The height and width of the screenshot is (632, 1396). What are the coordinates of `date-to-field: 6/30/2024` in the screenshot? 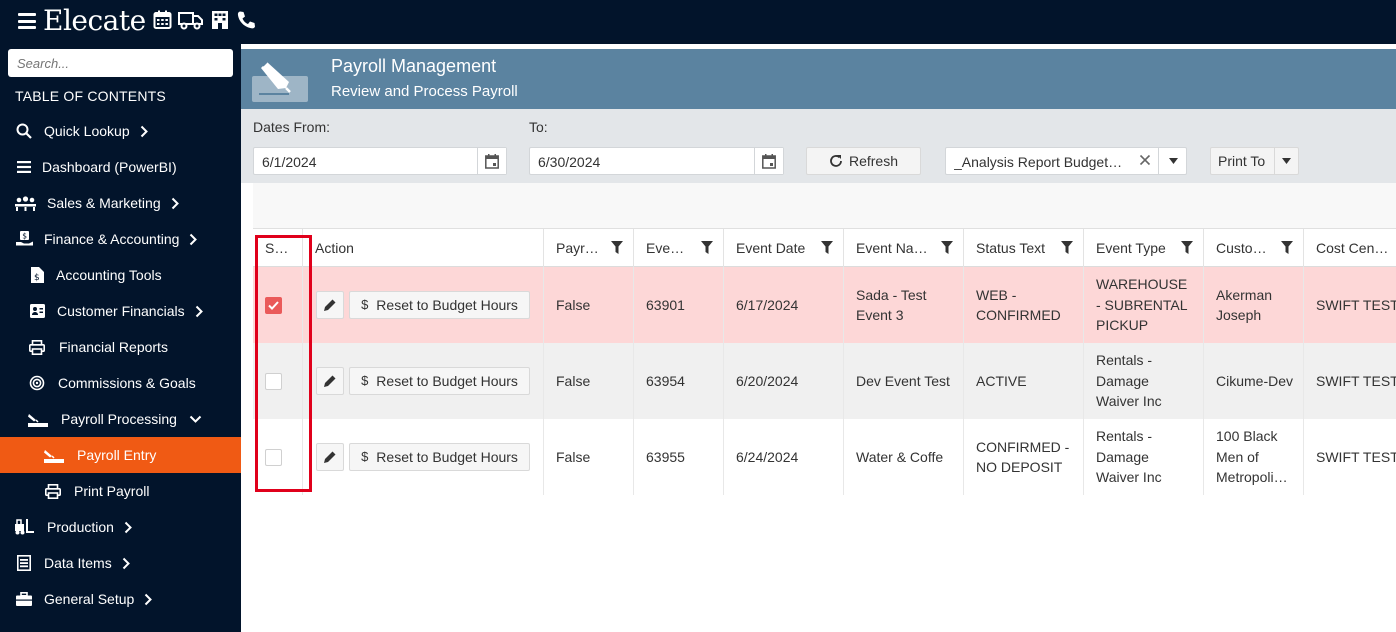 It's located at (656, 161).